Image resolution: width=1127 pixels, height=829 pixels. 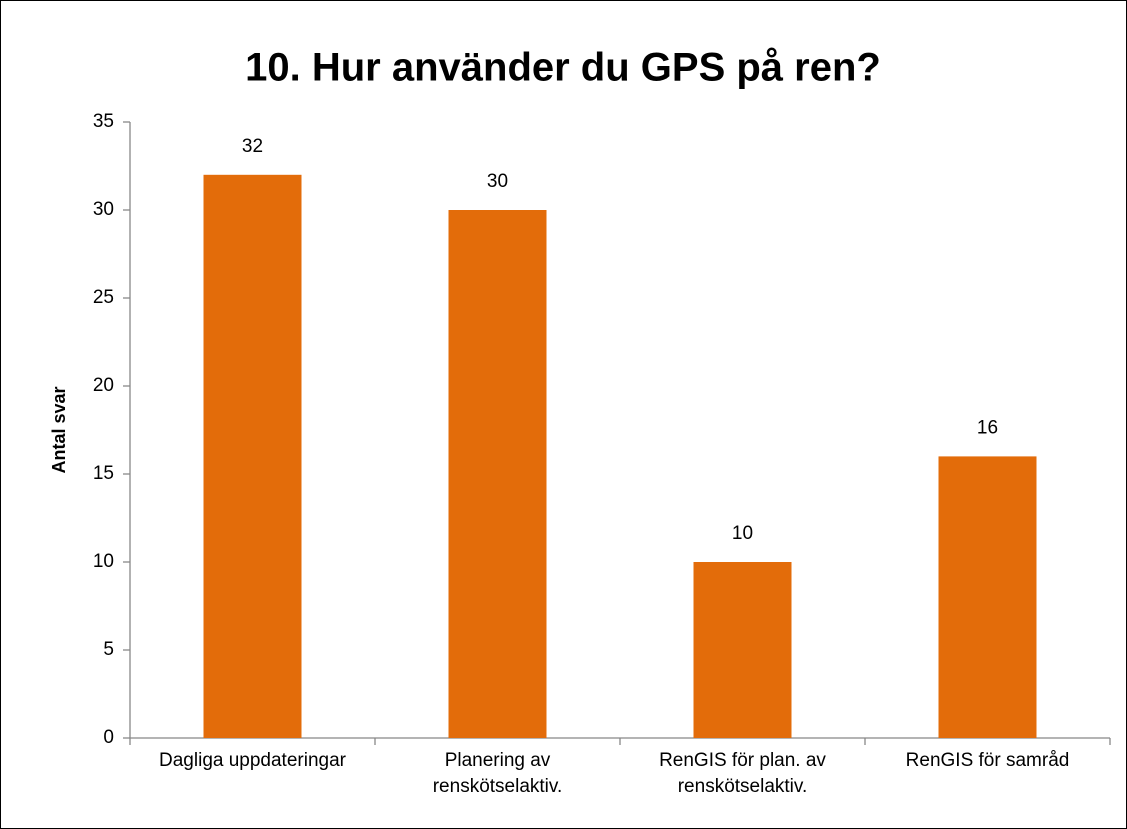 I want to click on y-axis-label: Antal svar, so click(x=59, y=429).